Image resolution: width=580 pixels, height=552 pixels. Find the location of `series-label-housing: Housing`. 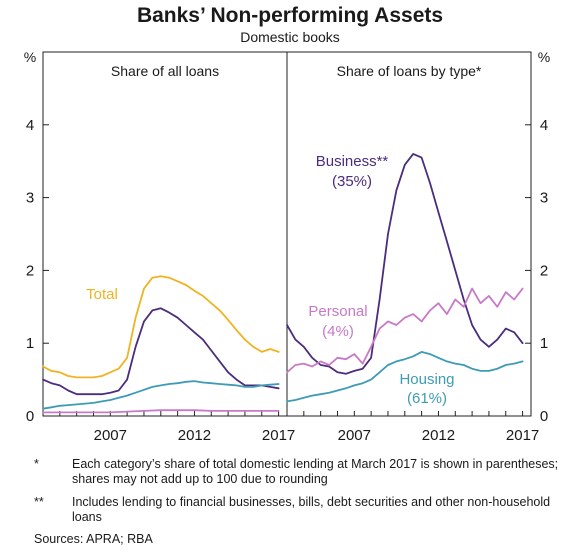

series-label-housing: Housing is located at coordinates (426, 379).